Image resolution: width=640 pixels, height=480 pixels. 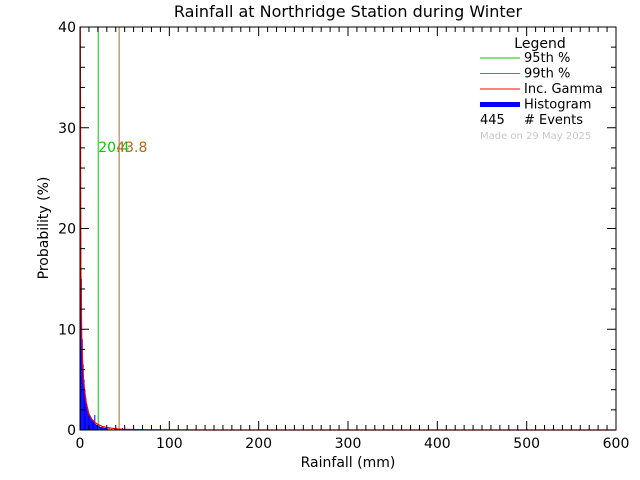 What do you see at coordinates (553, 120) in the screenshot?
I see `events-label: # Events` at bounding box center [553, 120].